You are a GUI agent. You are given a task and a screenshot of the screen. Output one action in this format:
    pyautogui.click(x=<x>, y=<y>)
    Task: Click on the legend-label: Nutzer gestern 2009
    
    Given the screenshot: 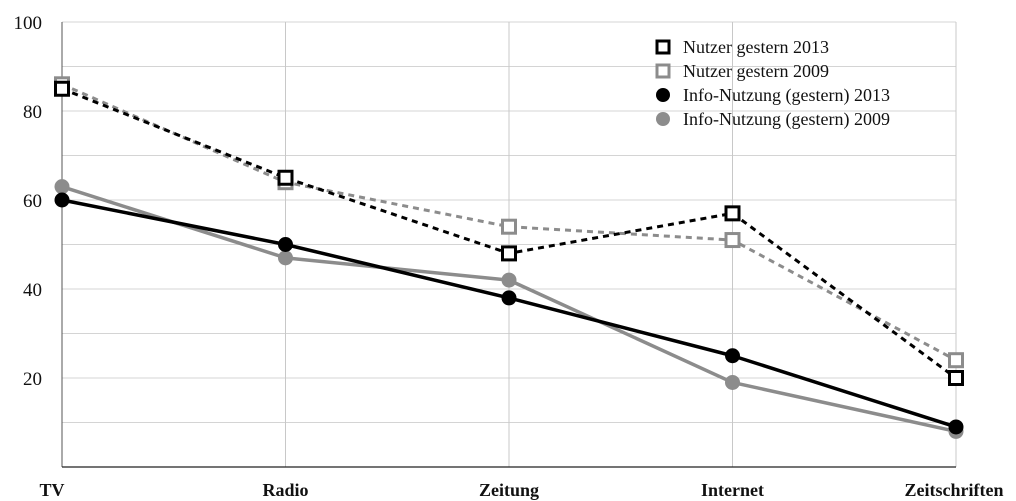 What is the action you would take?
    pyautogui.click(x=756, y=71)
    